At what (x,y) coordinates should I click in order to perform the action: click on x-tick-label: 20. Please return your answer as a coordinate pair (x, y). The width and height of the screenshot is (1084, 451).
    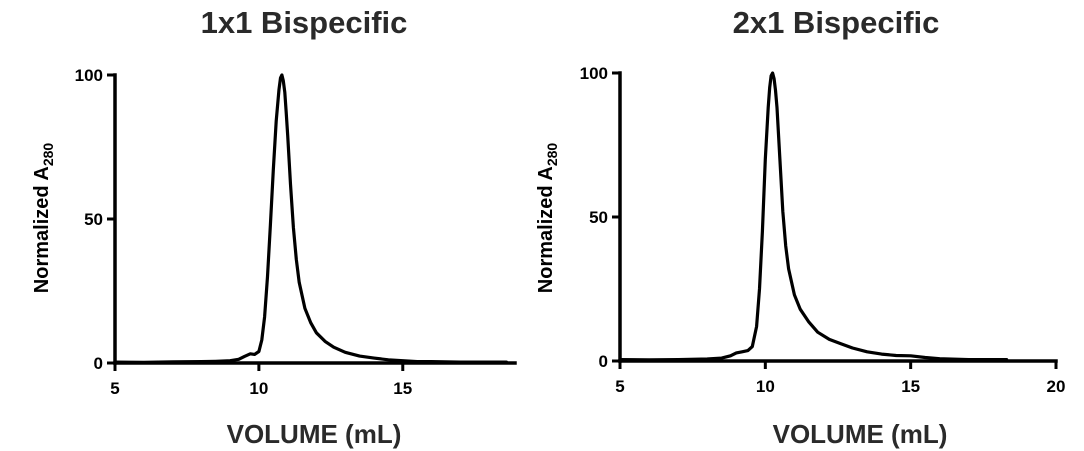
    Looking at the image, I should click on (1056, 386).